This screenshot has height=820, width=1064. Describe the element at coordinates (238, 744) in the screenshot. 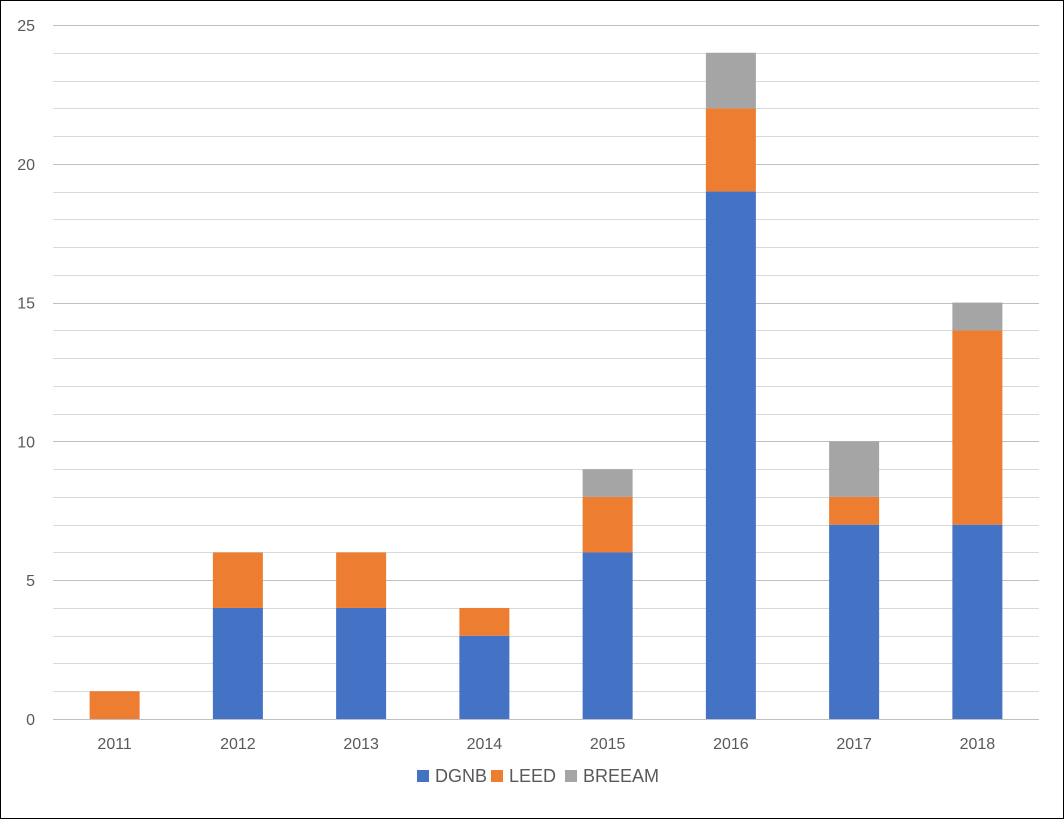

I see `x-tick-label: 2012` at that location.